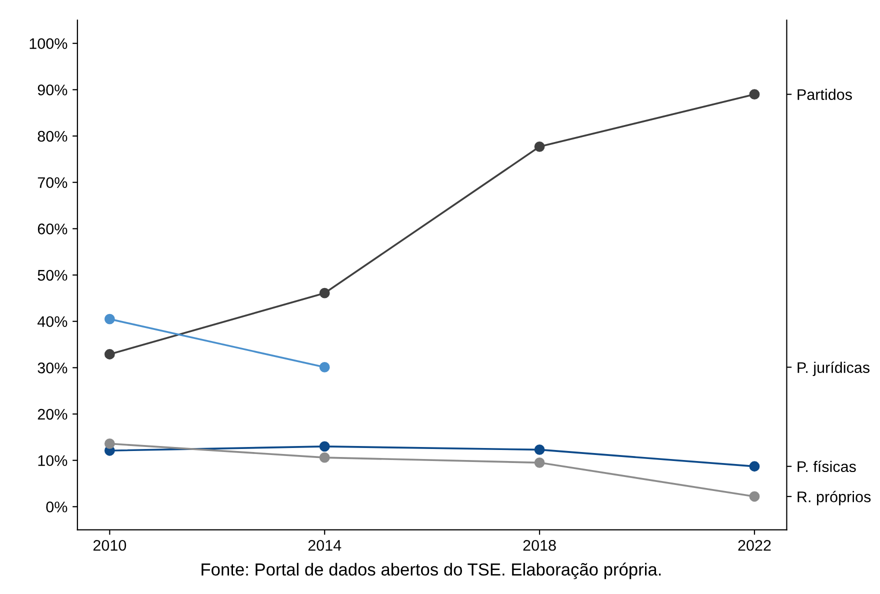 The height and width of the screenshot is (594, 880). What do you see at coordinates (827, 466) in the screenshot?
I see `text: P. físicas` at bounding box center [827, 466].